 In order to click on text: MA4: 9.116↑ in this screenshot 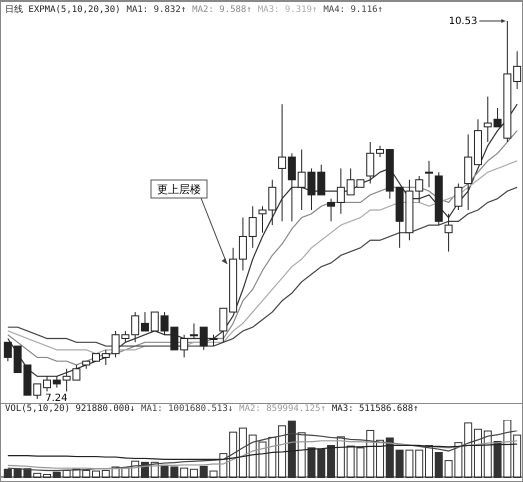, I will do `click(353, 10)`.